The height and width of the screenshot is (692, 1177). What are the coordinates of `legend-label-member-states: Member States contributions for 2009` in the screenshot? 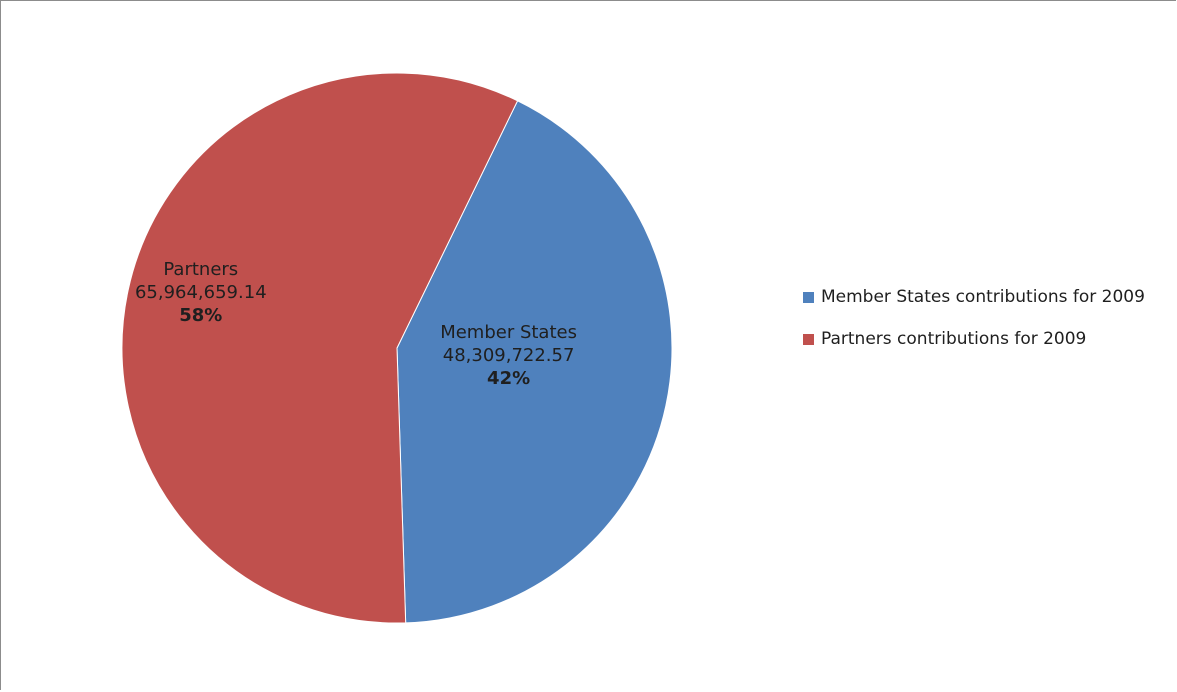 It's located at (983, 297).